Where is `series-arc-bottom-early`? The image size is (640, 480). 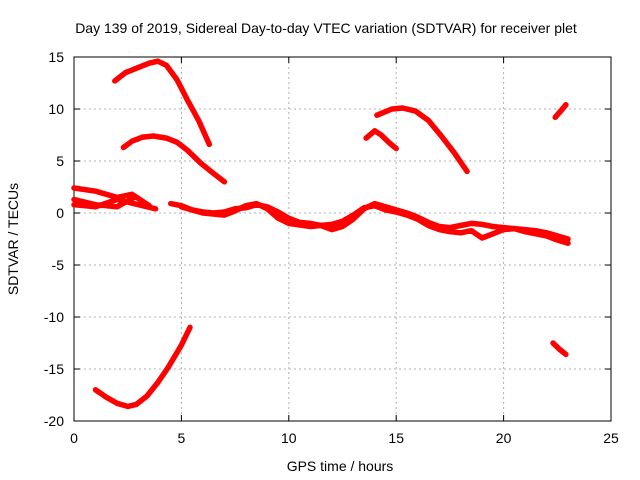
series-arc-bottom-early is located at coordinates (142, 367).